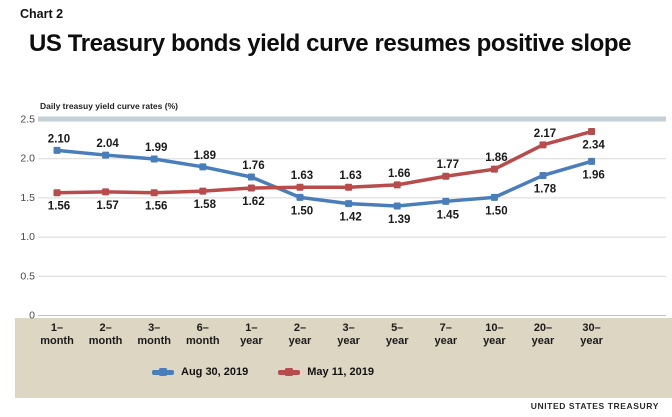  I want to click on x-tick-label: 3– month, so click(154, 334).